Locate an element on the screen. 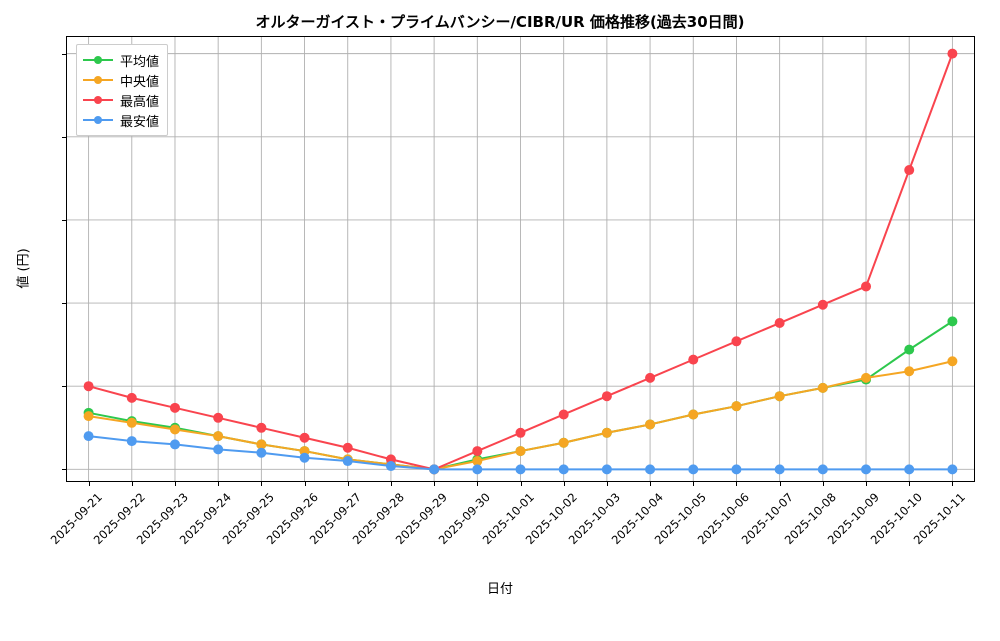 The image size is (1000, 641). legend-item-2: 最高値 is located at coordinates (121, 100).